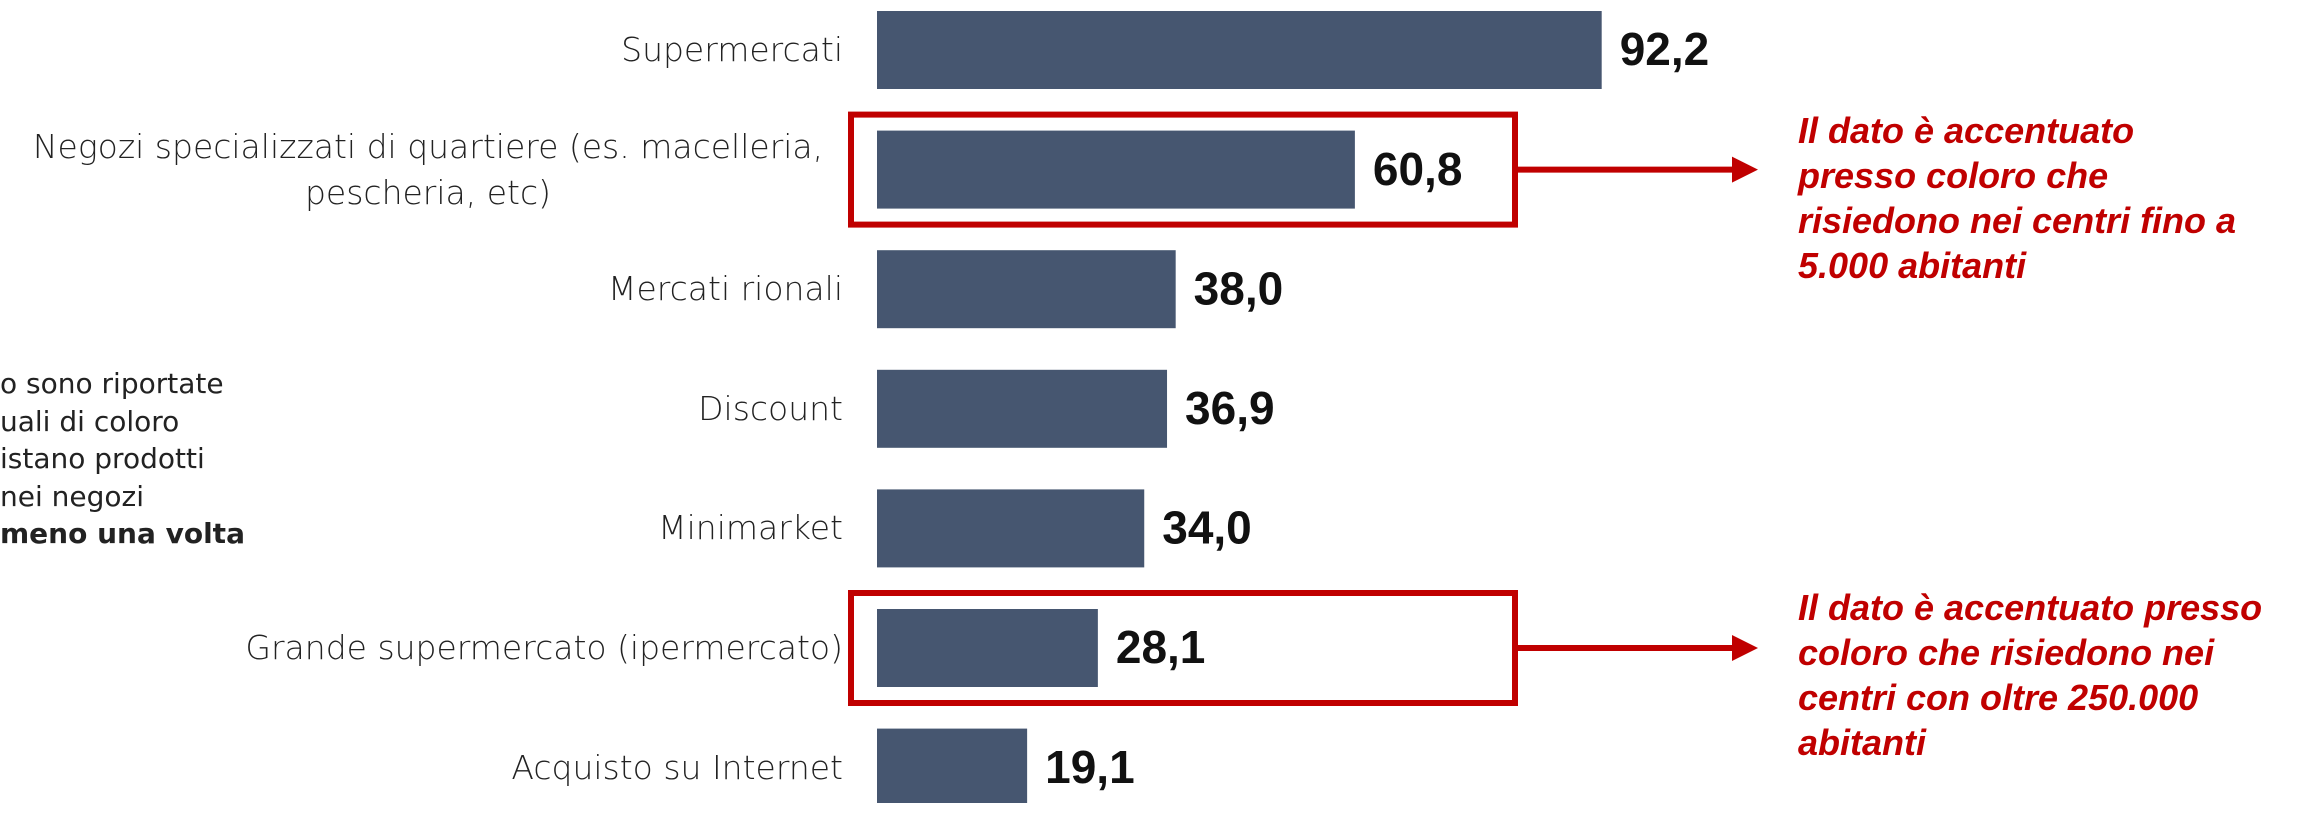 The width and height of the screenshot is (2300, 828). I want to click on category-label-row: Discount, so click(770, 409).